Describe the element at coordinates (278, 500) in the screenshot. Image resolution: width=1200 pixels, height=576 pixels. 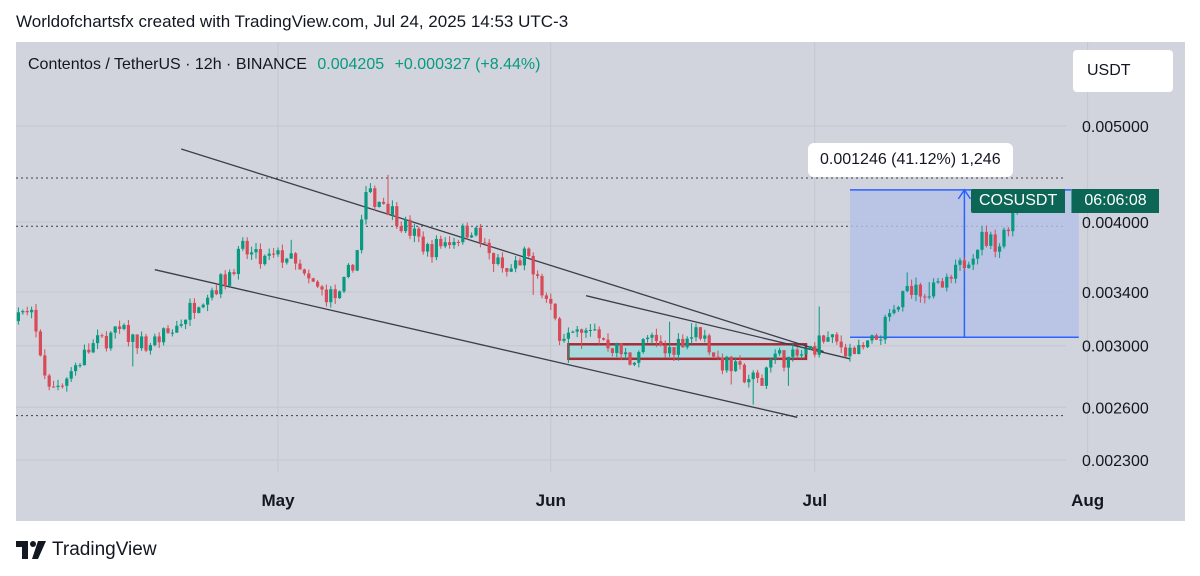
I see `x-tick-label: May` at that location.